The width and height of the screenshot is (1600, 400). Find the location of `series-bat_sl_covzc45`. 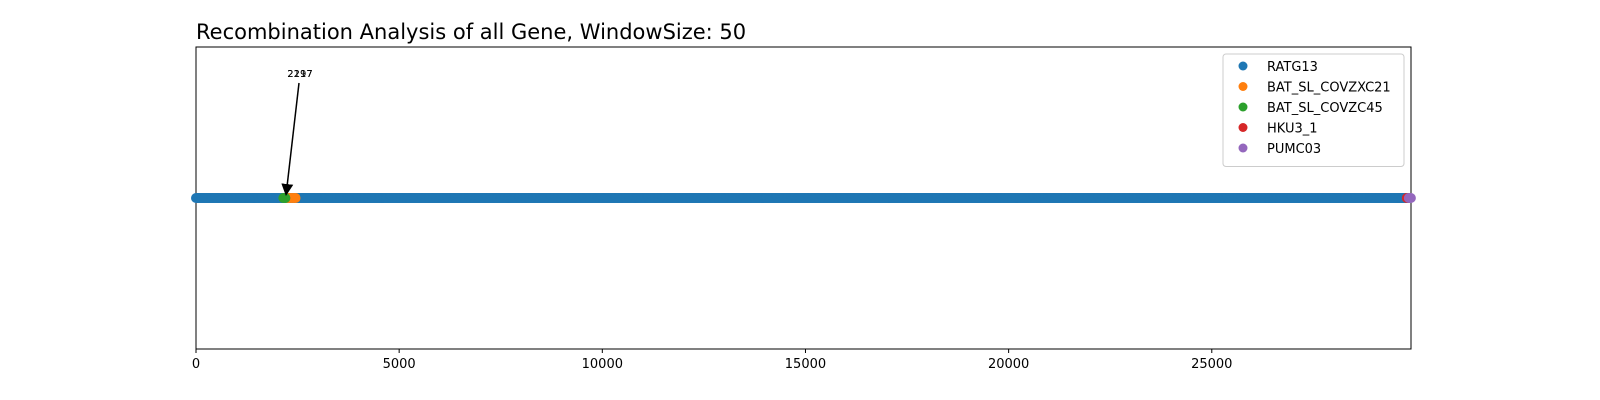

series-bat_sl_covzc45 is located at coordinates (284, 198).